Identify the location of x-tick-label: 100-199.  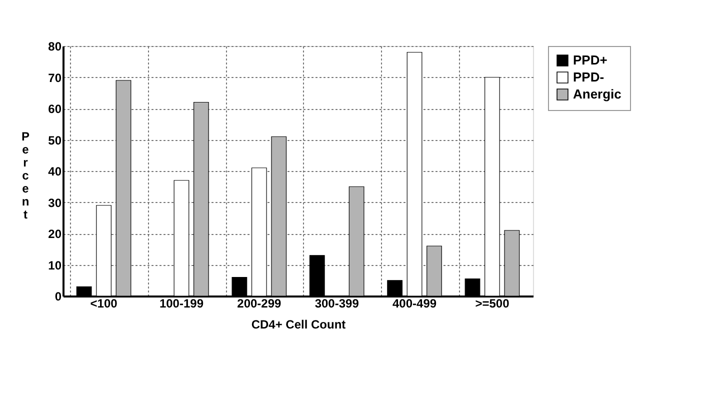
(181, 303).